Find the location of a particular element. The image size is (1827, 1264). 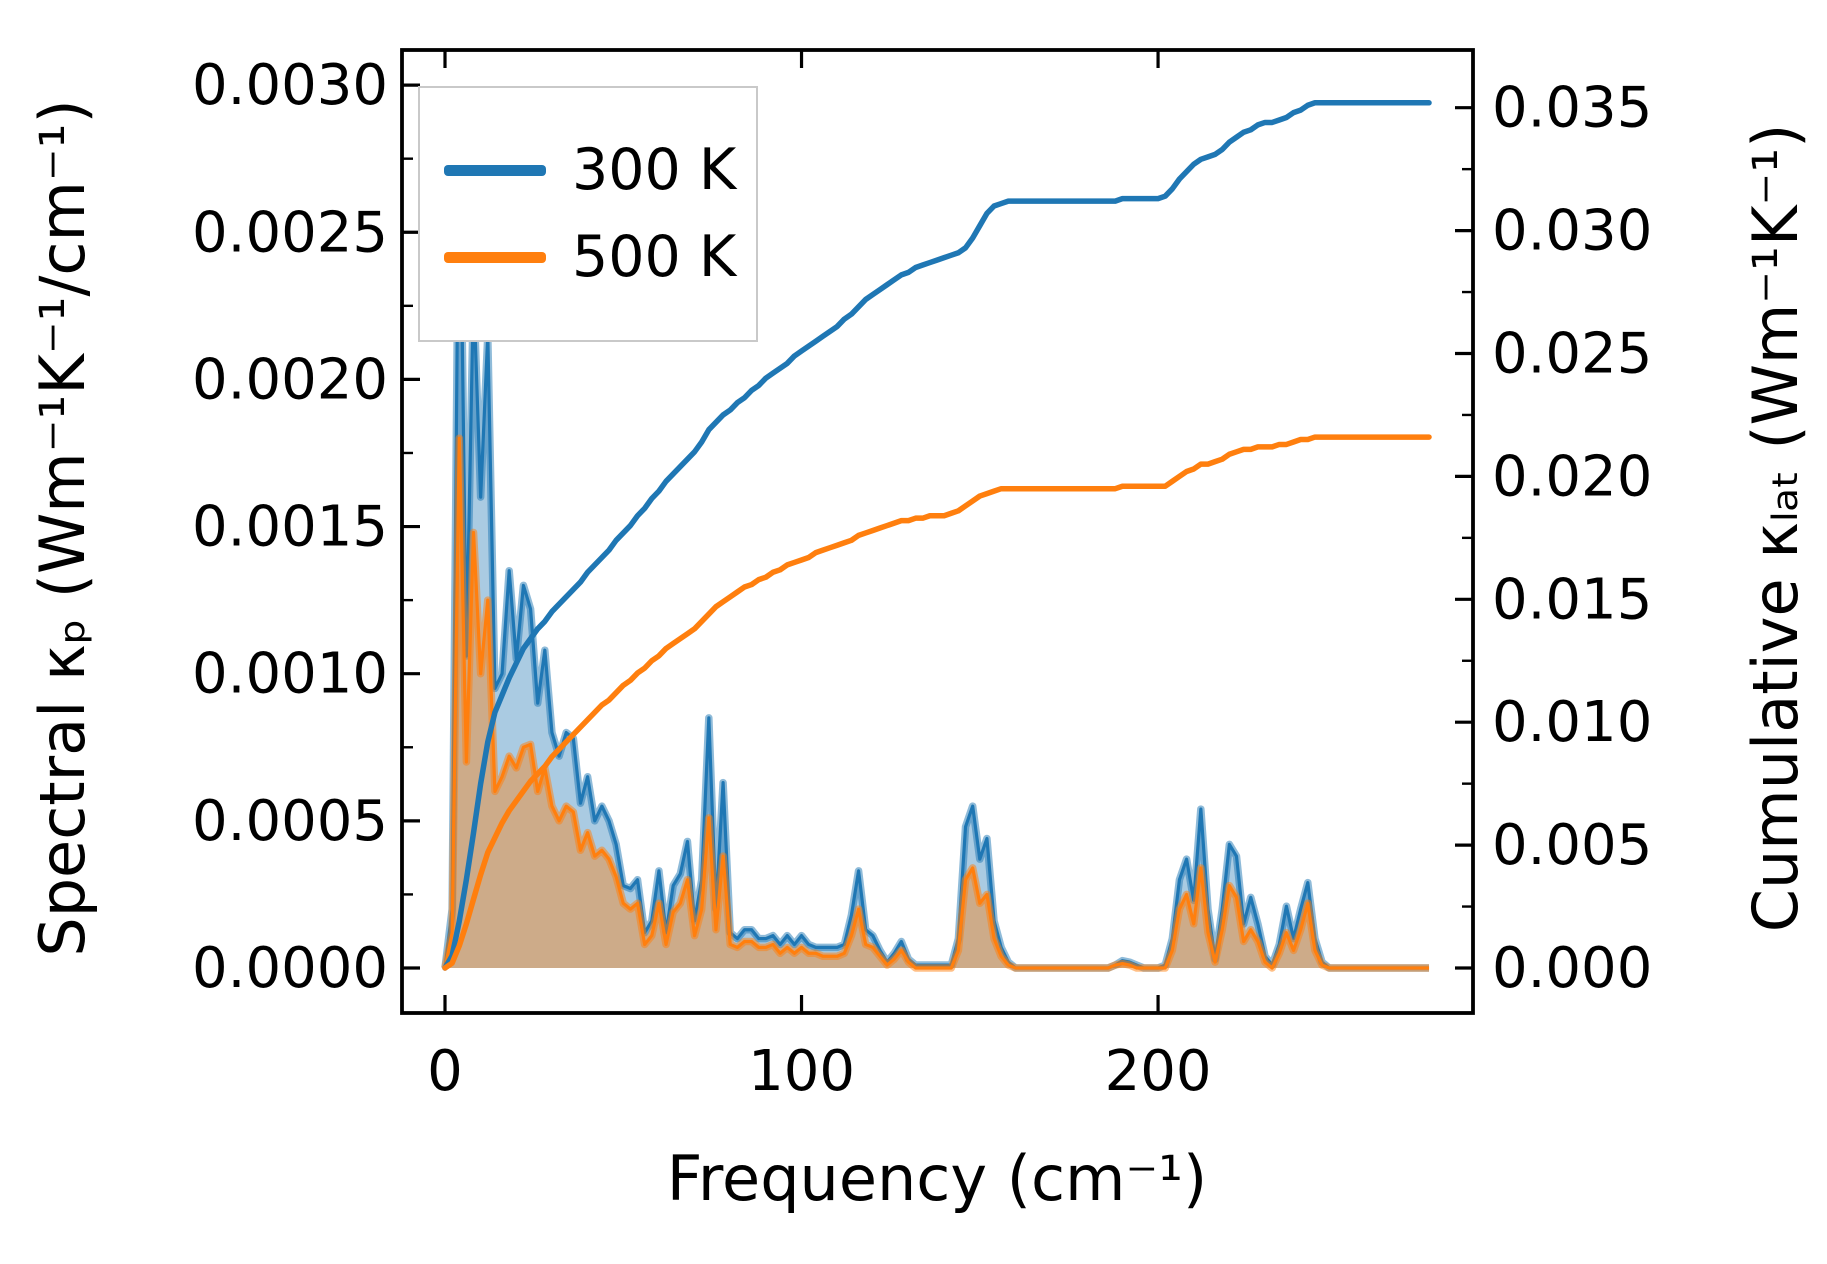

x-tick-label: 100 is located at coordinates (801, 1071).